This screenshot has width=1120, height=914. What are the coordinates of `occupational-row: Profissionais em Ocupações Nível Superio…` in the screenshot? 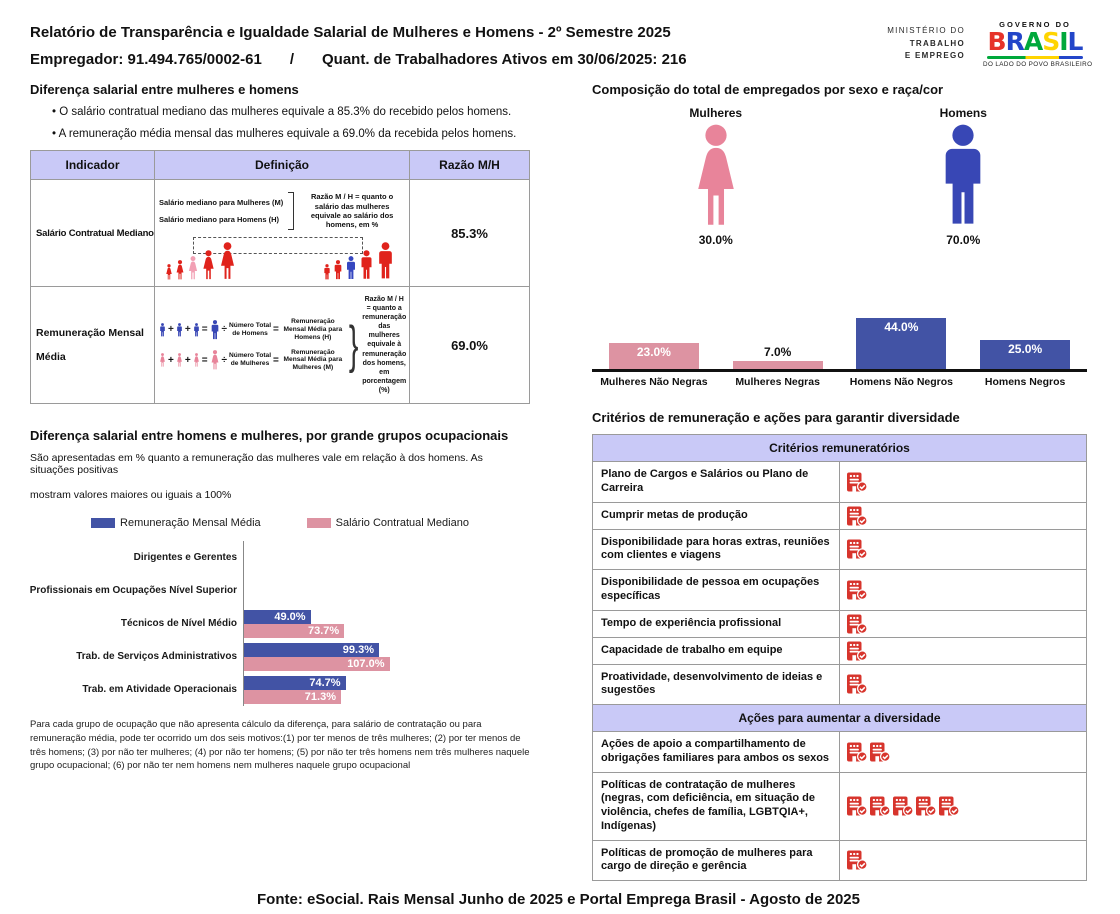 It's located at (279, 591).